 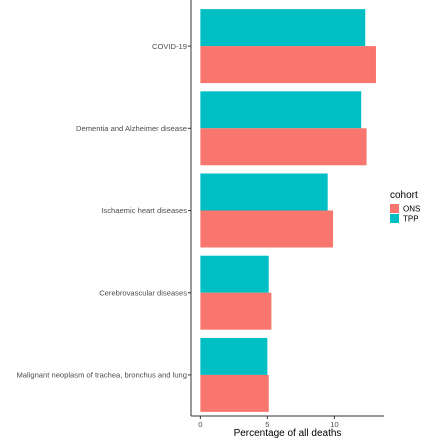 I want to click on bar-ons-dementia-and-alzheimer-disease, so click(x=283, y=147).